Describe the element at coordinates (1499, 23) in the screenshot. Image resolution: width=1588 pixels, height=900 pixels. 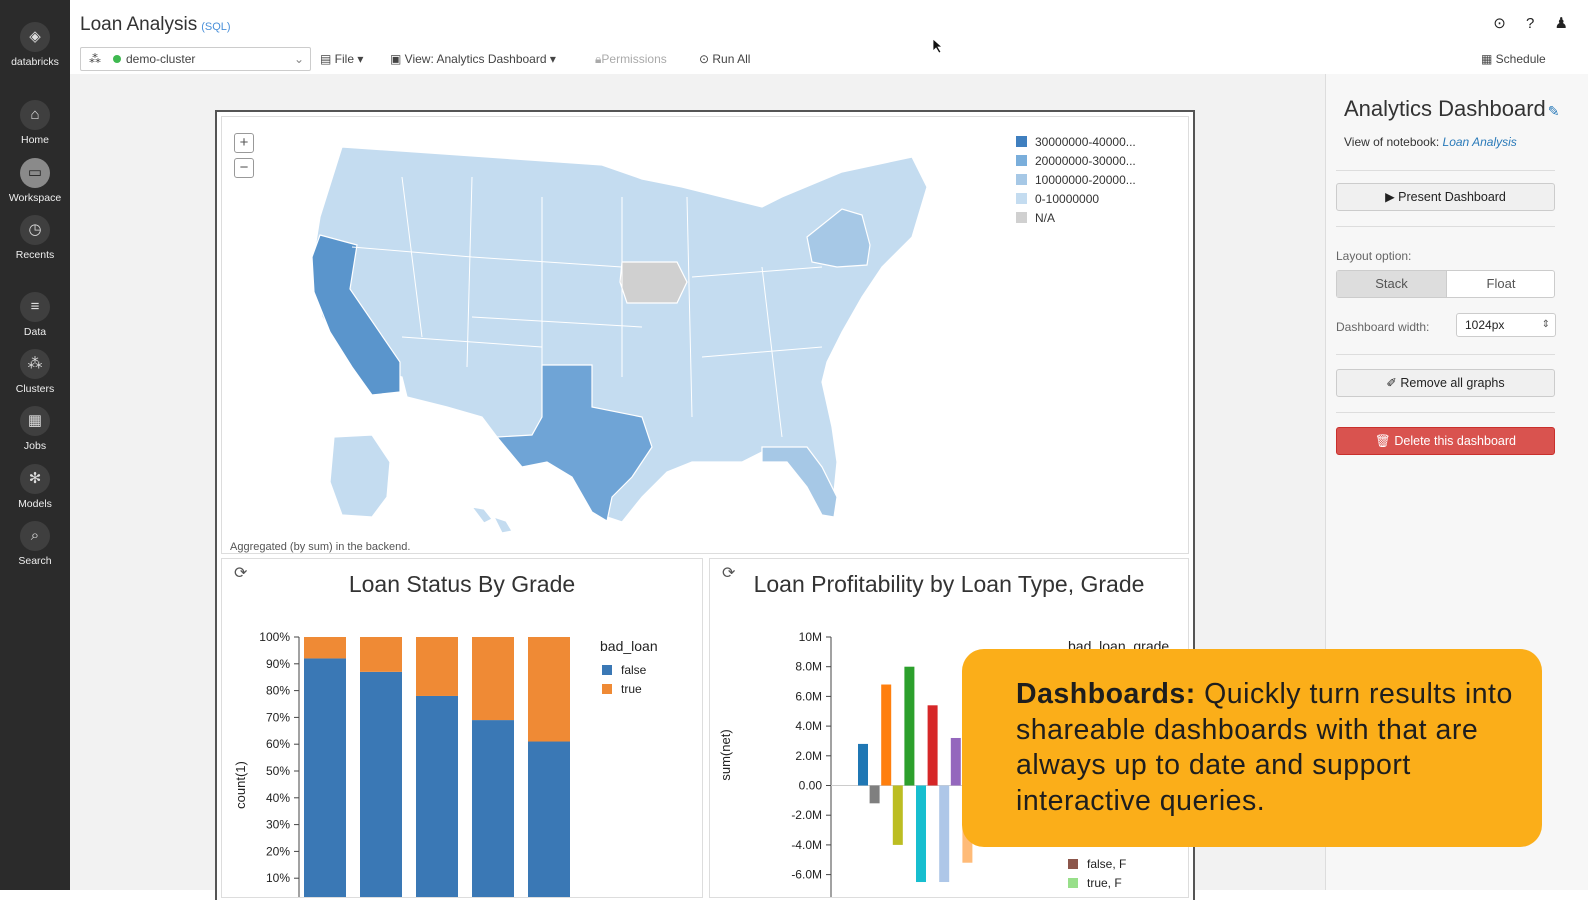
I see `history-icon: ⊙` at that location.